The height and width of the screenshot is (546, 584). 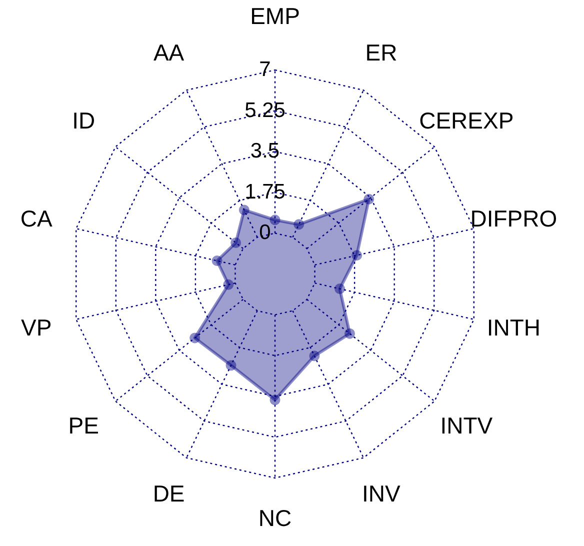 What do you see at coordinates (382, 493) in the screenshot?
I see `spoke-label: INV` at bounding box center [382, 493].